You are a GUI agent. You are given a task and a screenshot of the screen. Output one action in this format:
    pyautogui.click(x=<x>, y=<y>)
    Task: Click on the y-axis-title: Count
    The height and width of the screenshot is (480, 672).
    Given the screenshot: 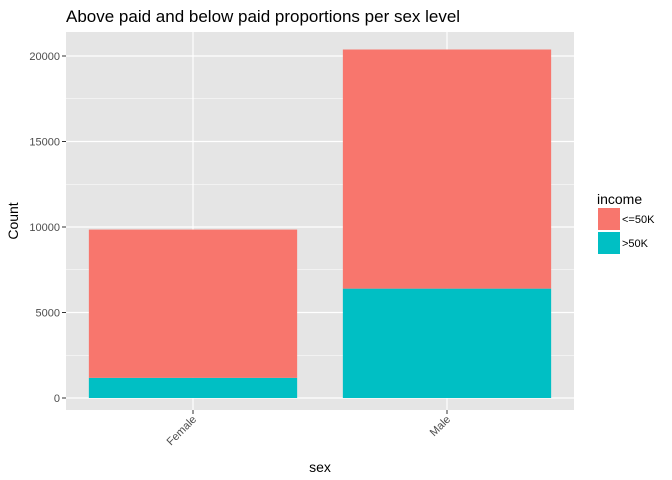 What is the action you would take?
    pyautogui.click(x=13, y=220)
    